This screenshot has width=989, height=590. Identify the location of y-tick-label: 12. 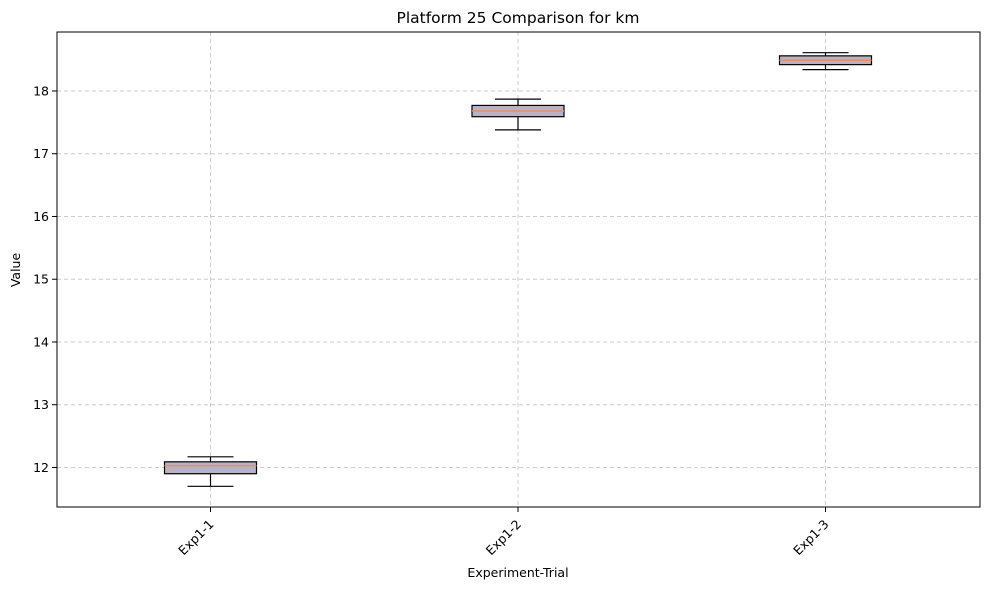
(41, 467).